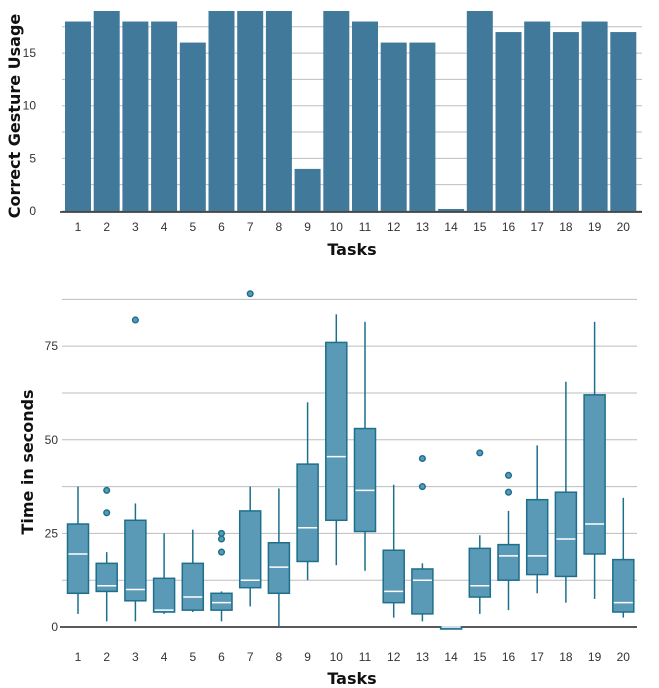 This screenshot has height=688, width=659. What do you see at coordinates (52, 440) in the screenshot?
I see `box-chart-y-tick-label: 50` at bounding box center [52, 440].